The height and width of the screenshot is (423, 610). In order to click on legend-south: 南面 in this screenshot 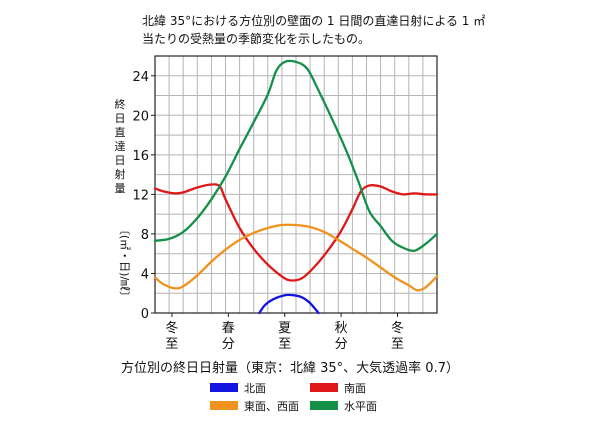, I will do `click(338, 388)`.